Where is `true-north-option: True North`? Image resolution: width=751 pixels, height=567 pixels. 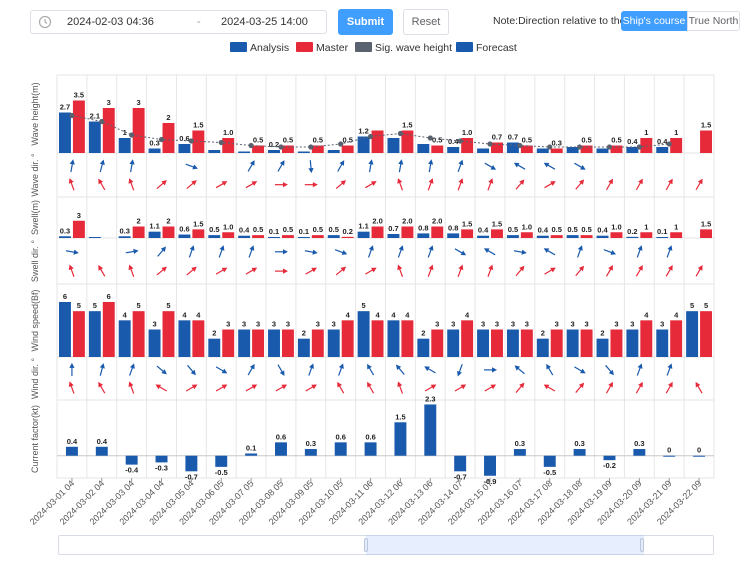
true-north-option: True North is located at coordinates (713, 21).